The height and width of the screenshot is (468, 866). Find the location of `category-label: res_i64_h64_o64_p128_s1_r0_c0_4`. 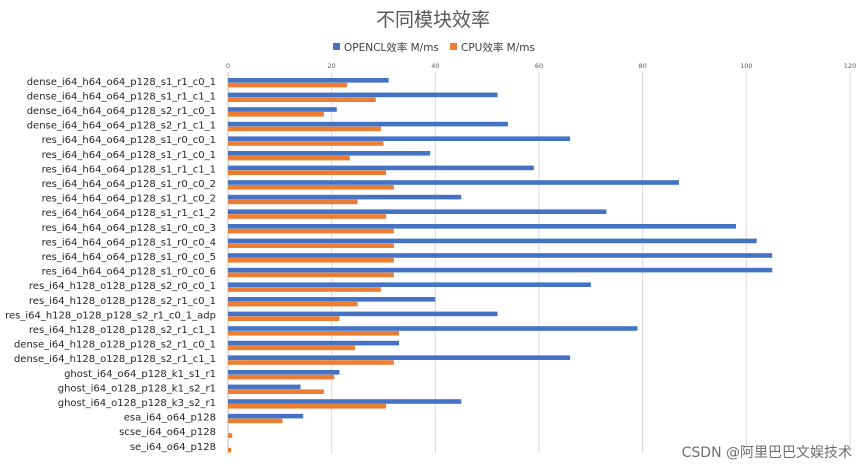

category-label: res_i64_h64_o64_p128_s1_r0_c0_4 is located at coordinates (129, 242).